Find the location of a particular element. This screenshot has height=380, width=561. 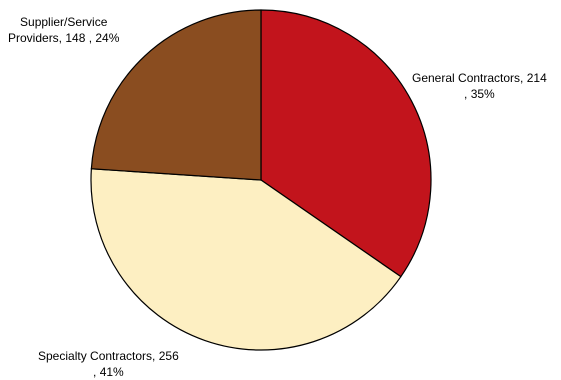

slice-label-general-contractors: General Contractors, 214 , 35% is located at coordinates (479, 86).